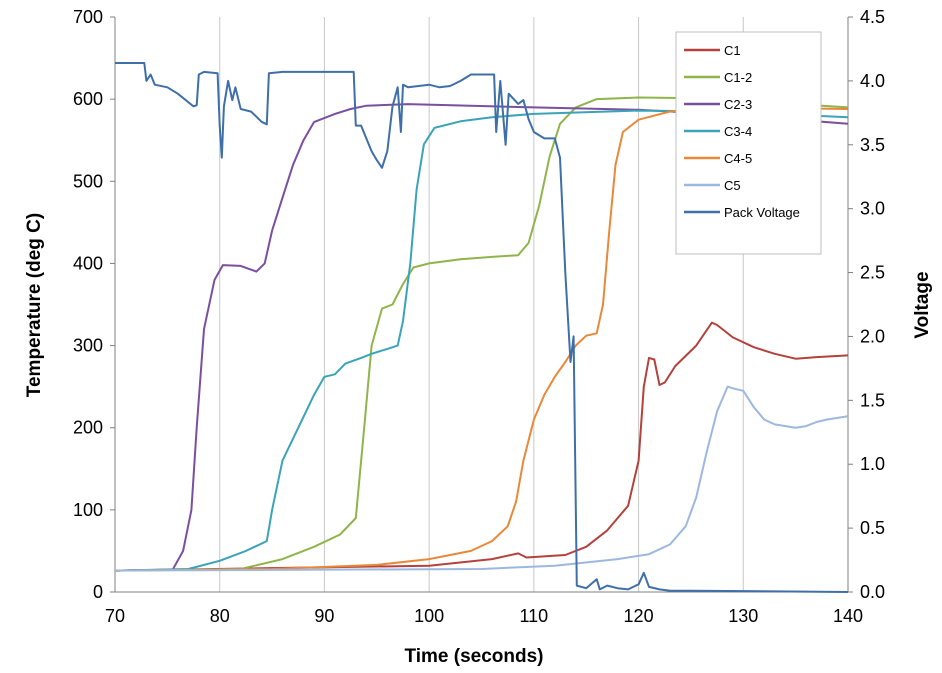 The image size is (942, 673). What do you see at coordinates (88, 346) in the screenshot?
I see `y-left-tick-label: 300` at bounding box center [88, 346].